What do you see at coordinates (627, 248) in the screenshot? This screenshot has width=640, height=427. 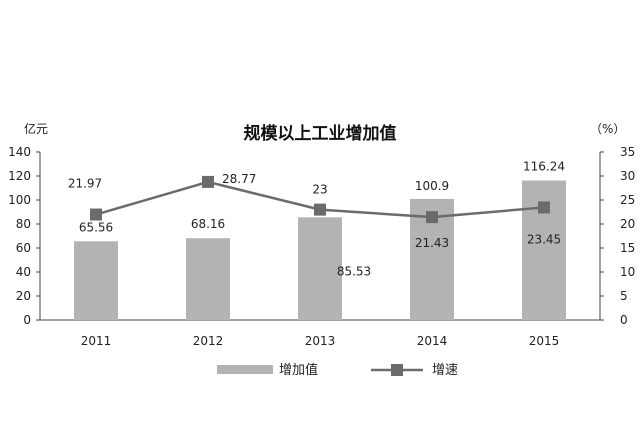 I see `right-tick-label: 15` at bounding box center [627, 248].